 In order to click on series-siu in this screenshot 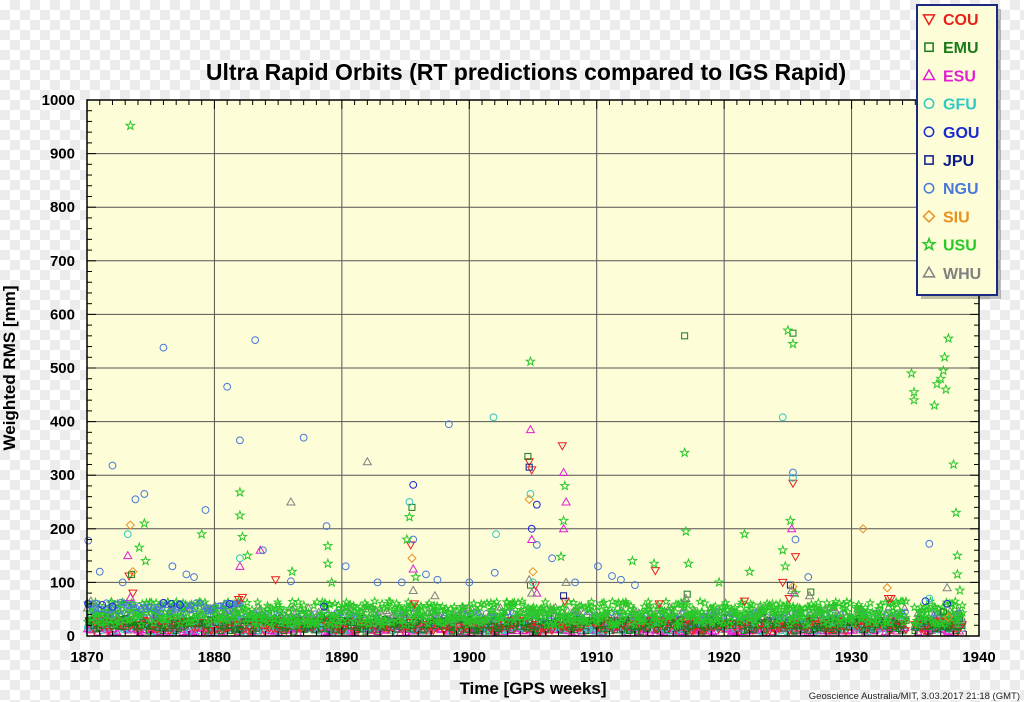, I will do `click(539, 558)`.